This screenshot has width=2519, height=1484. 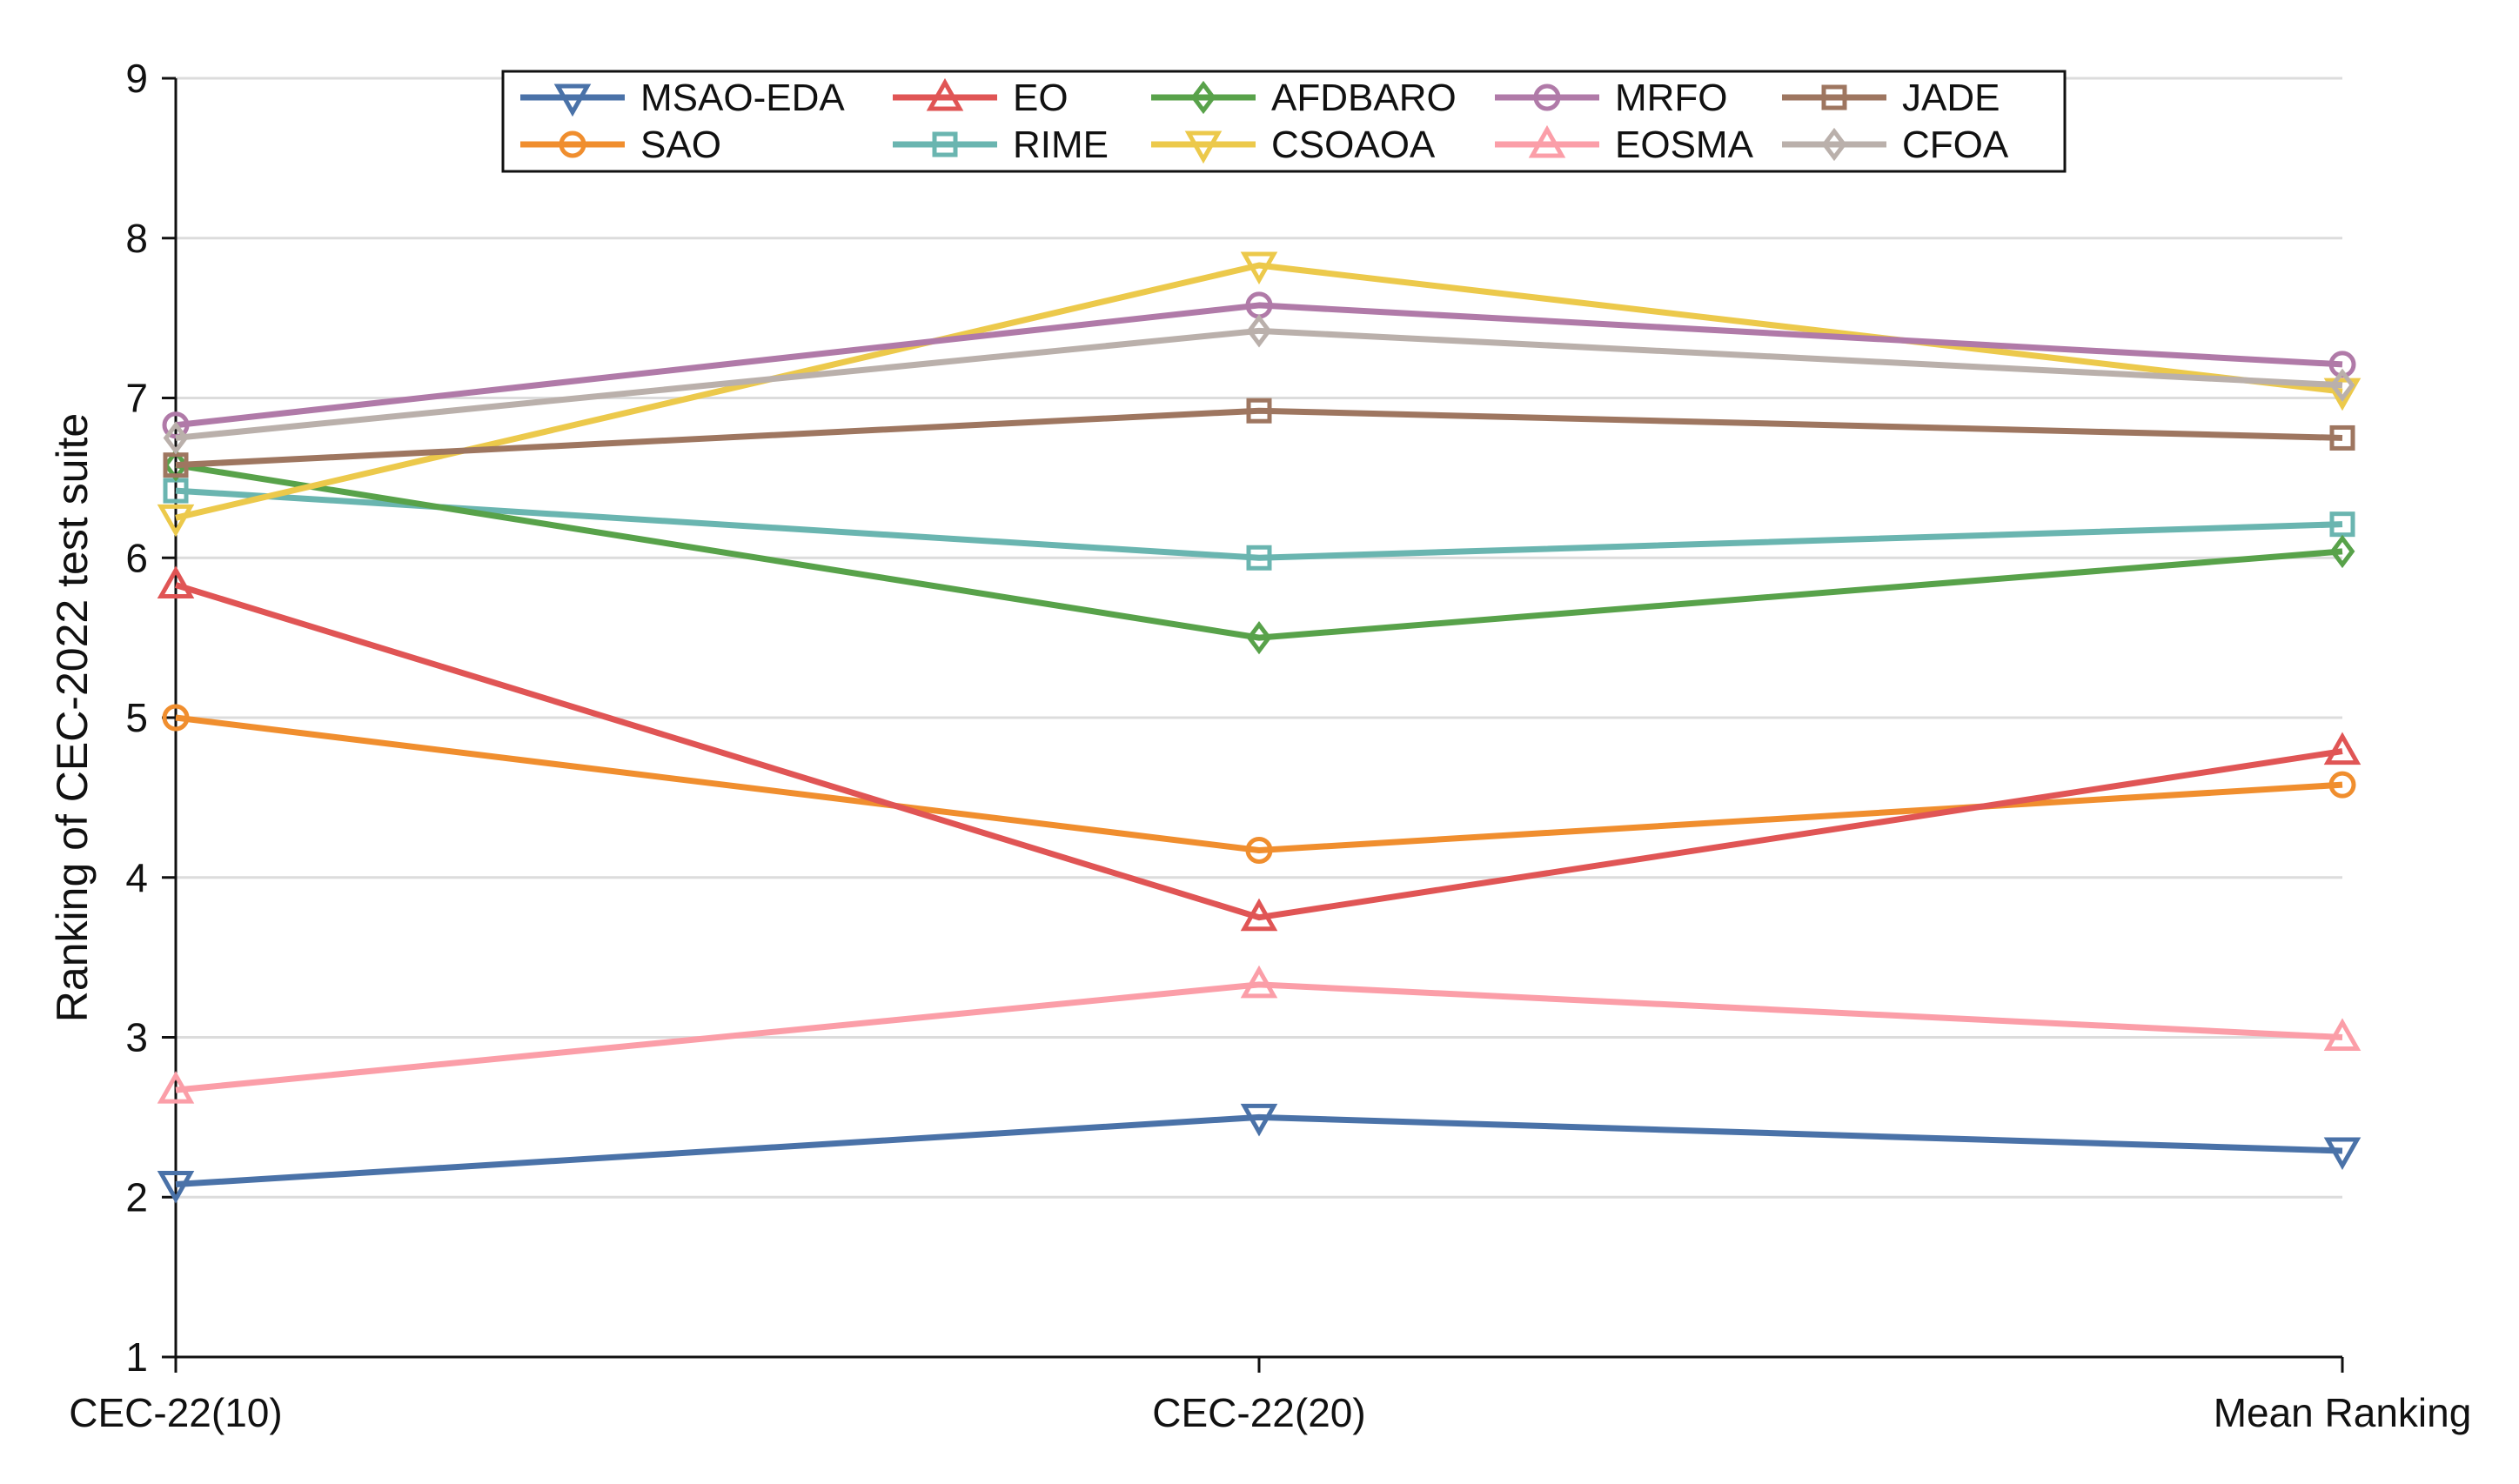 I want to click on legend-marker-mrfo, so click(x=1547, y=98).